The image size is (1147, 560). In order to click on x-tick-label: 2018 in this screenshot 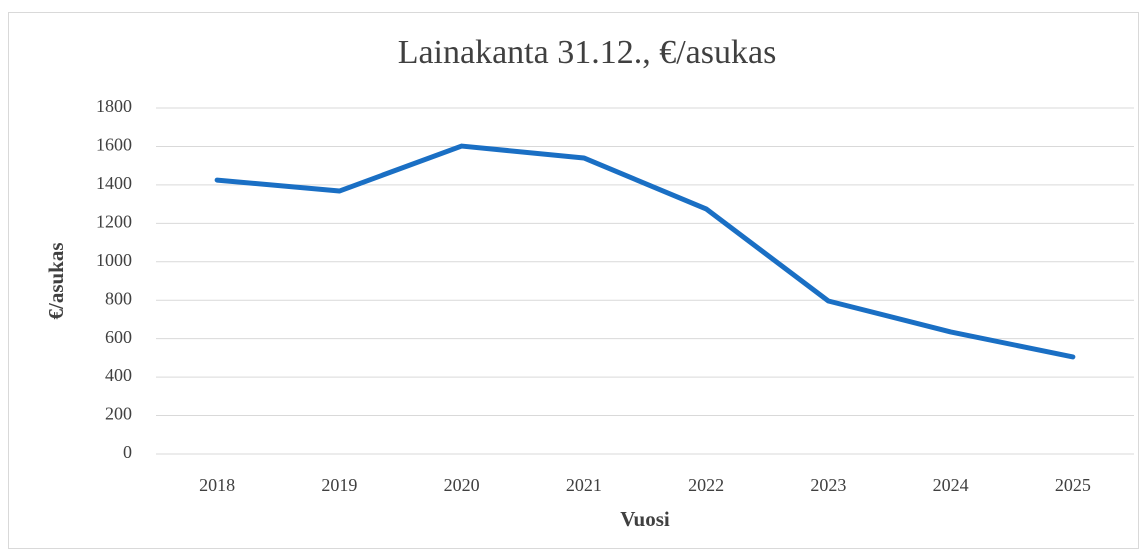, I will do `click(217, 485)`.